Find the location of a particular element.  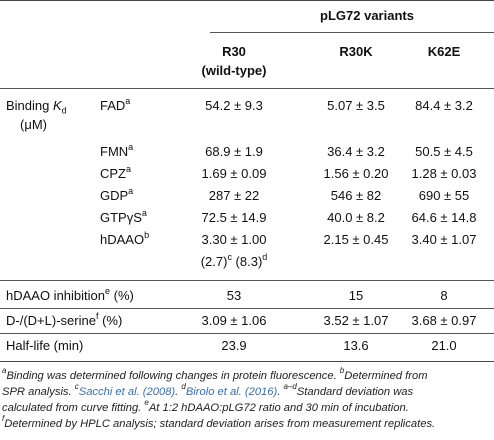

cell-serine-r30k: 3.52 ± 1.07 is located at coordinates (356, 320).